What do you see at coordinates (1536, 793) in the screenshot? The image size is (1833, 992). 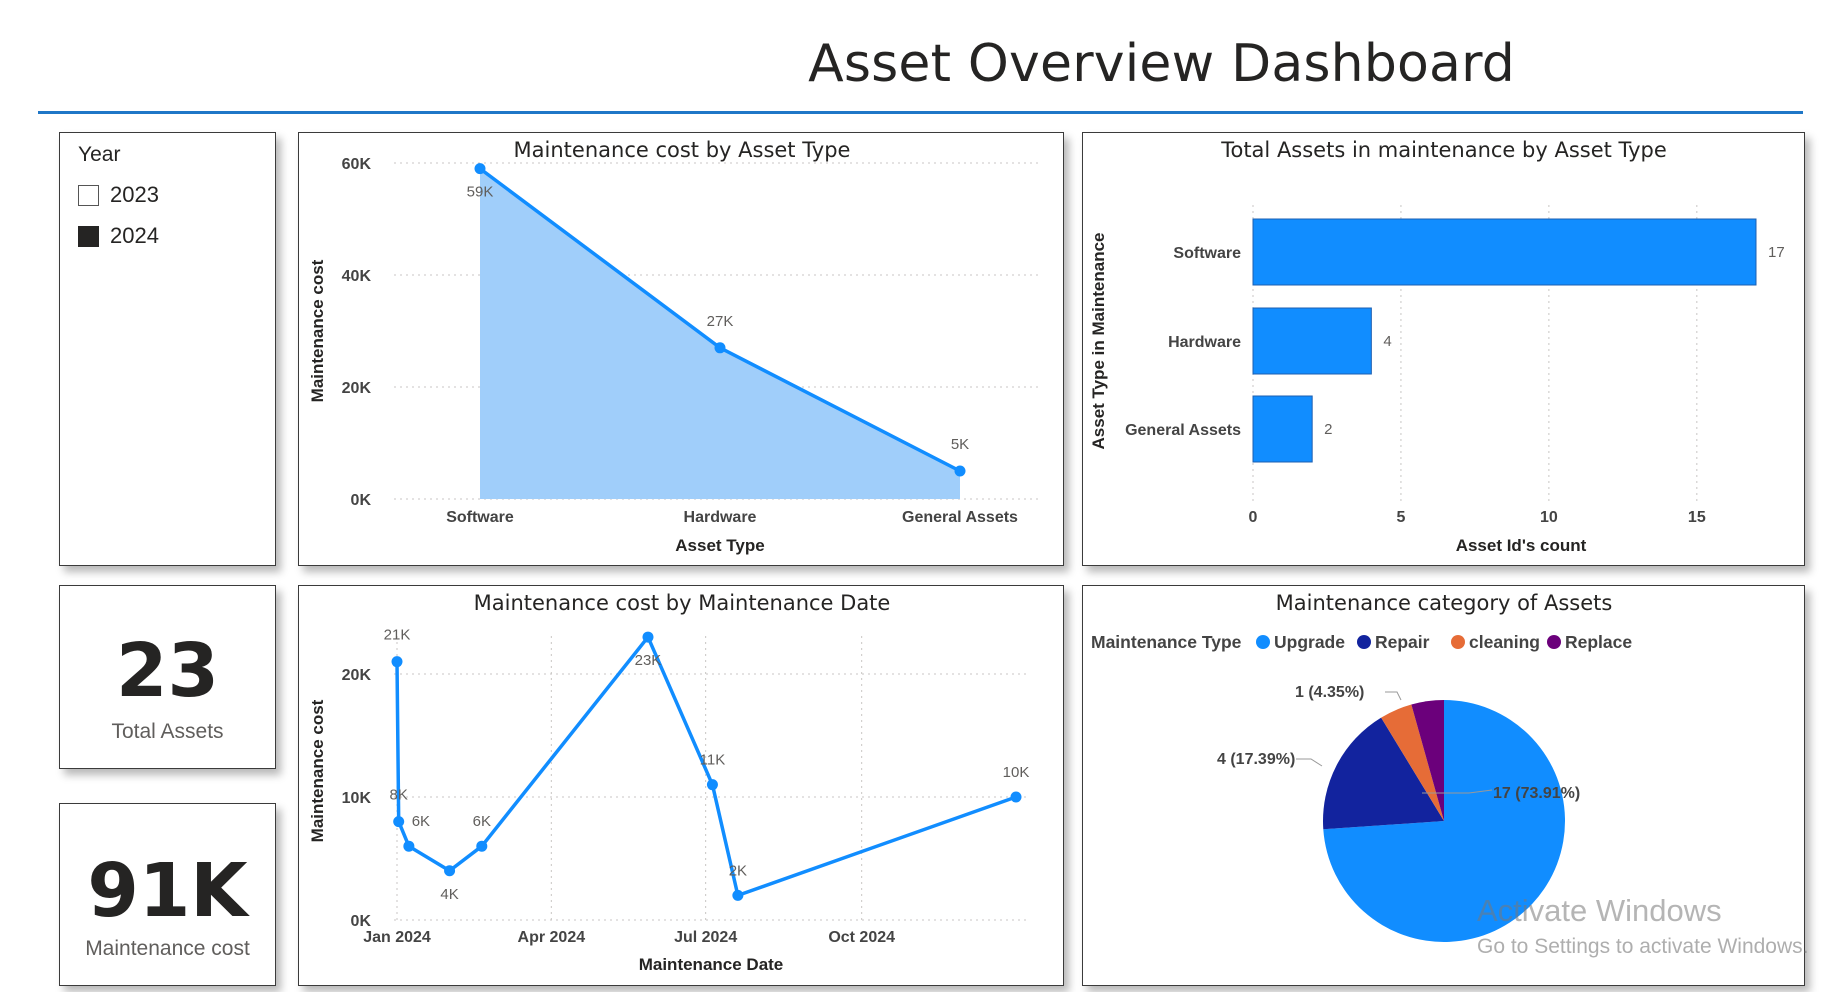 I see `data-label: 17 (73.91%)` at bounding box center [1536, 793].